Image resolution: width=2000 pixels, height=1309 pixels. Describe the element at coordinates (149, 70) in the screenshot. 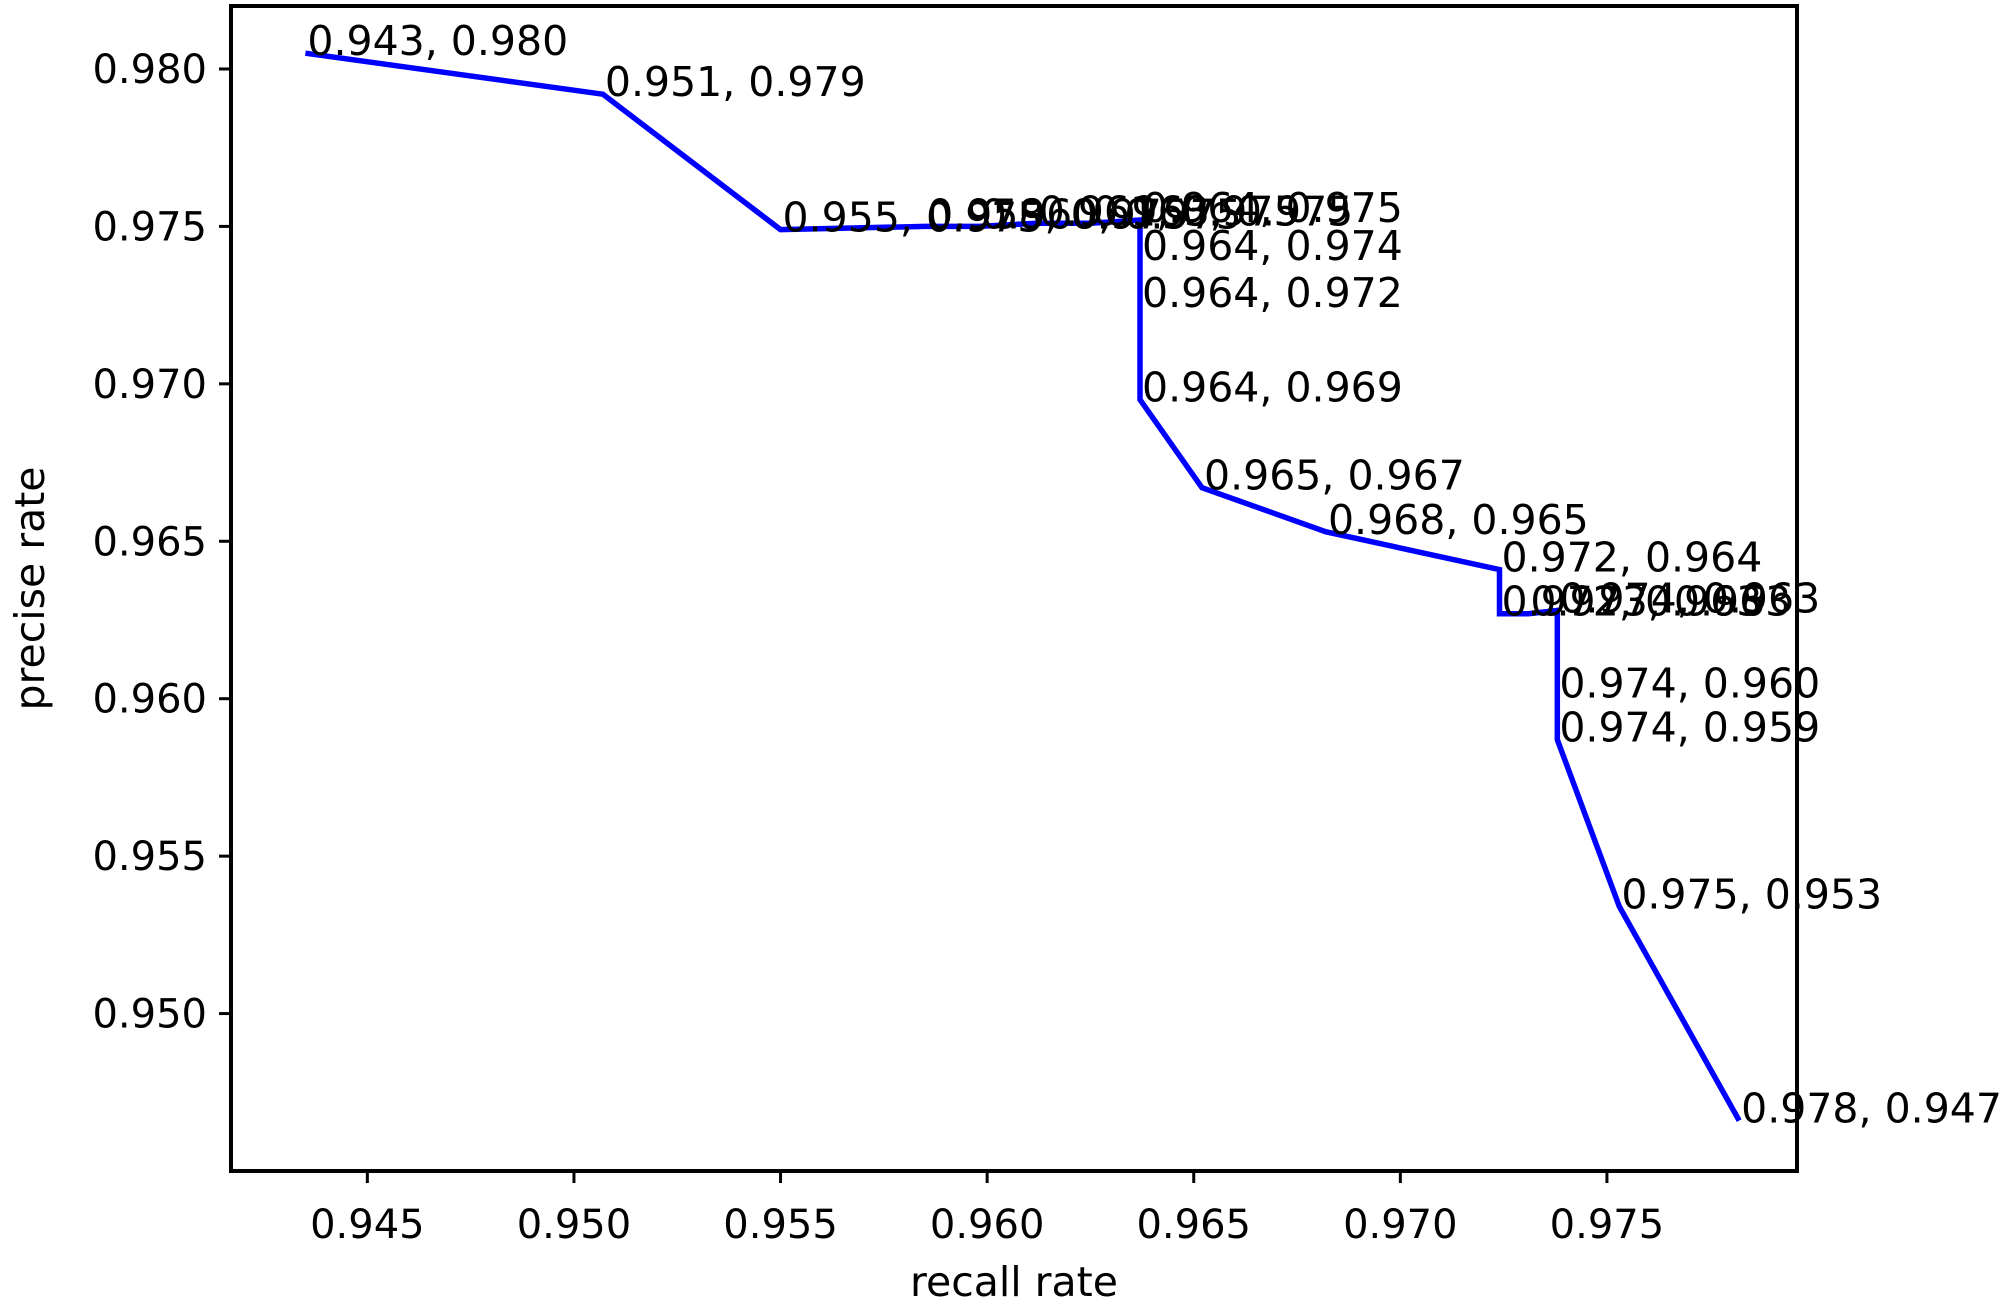

I see `y-tick-label: 0.980` at that location.